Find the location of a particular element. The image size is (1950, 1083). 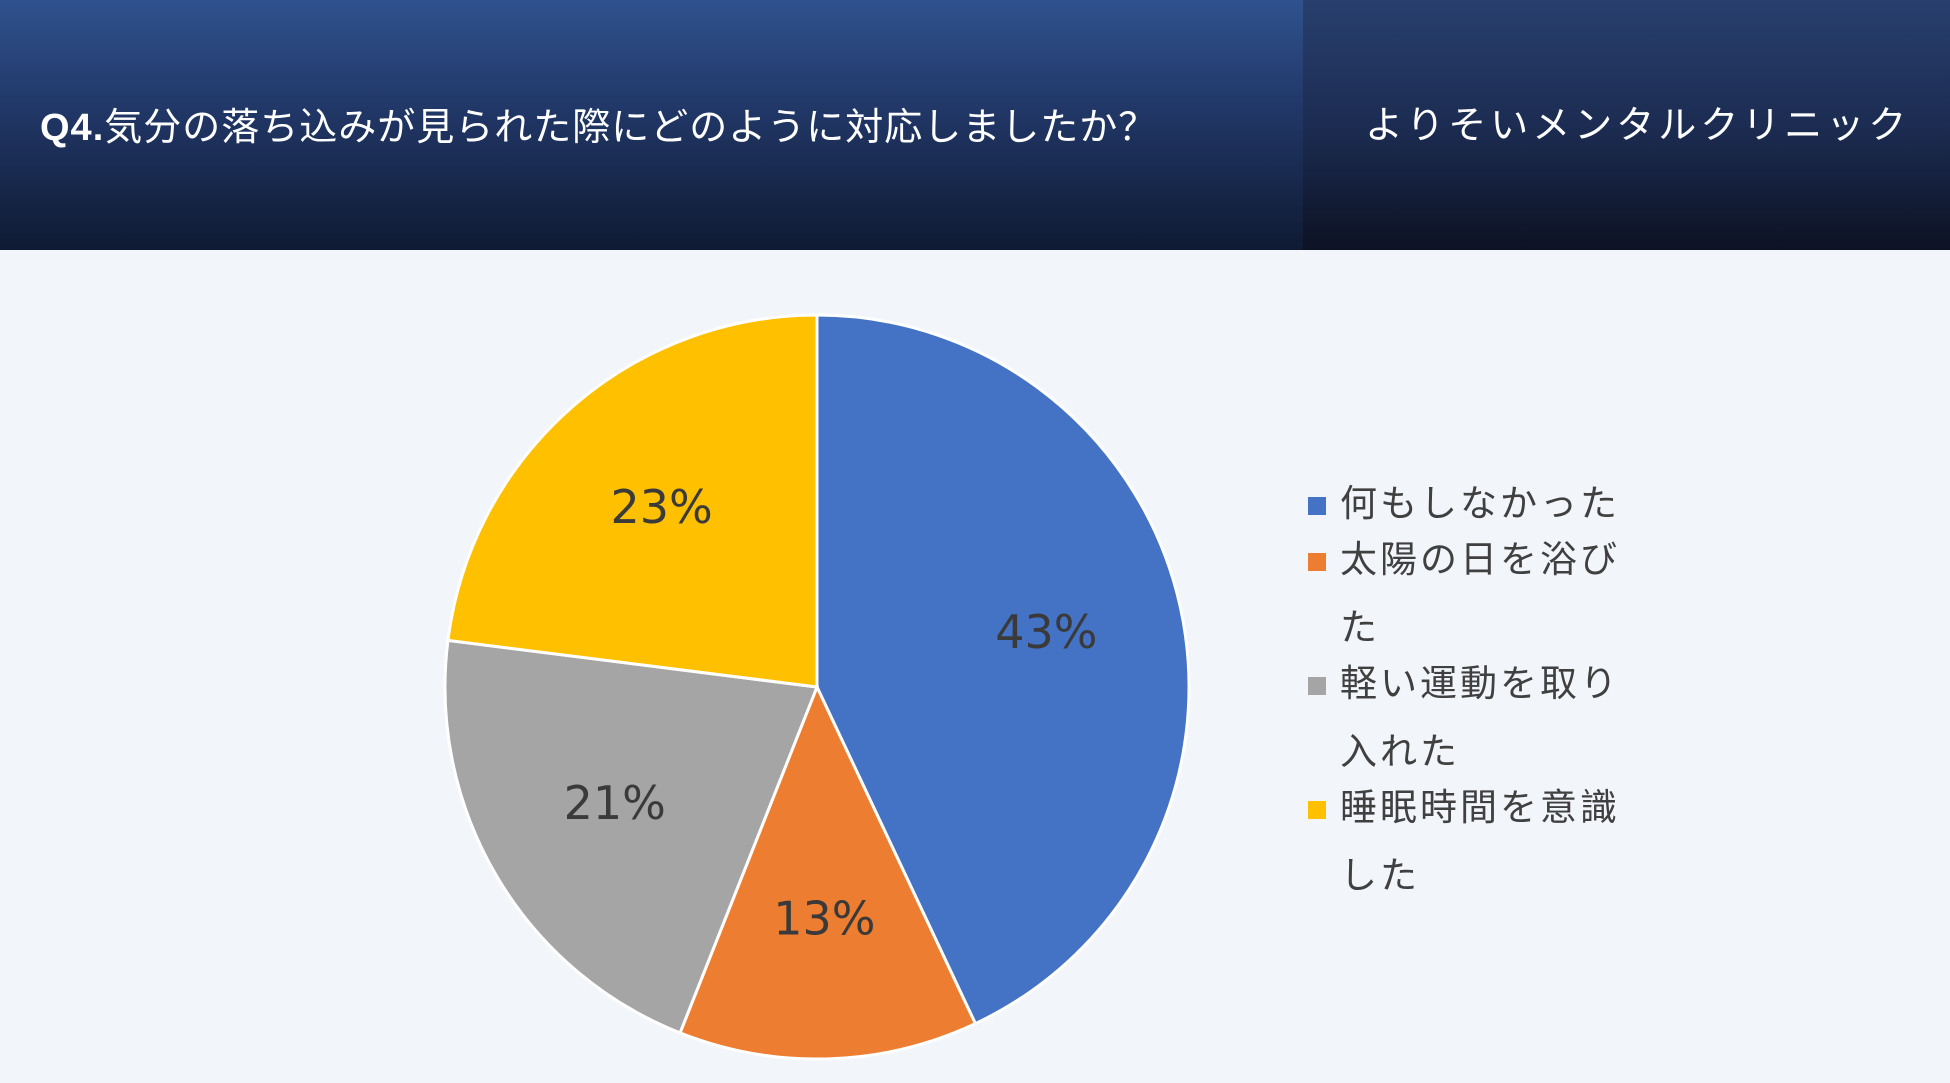

legend-item-2: 軽い運動を取り入れた is located at coordinates (1476, 718).